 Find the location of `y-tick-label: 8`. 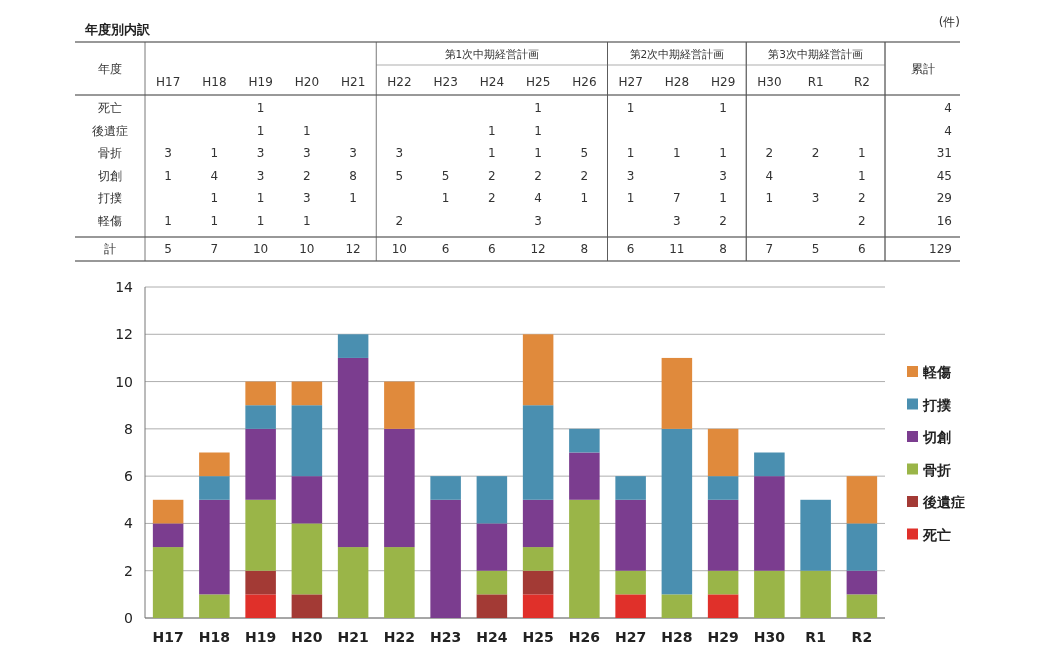

y-tick-label: 8 is located at coordinates (128, 428).